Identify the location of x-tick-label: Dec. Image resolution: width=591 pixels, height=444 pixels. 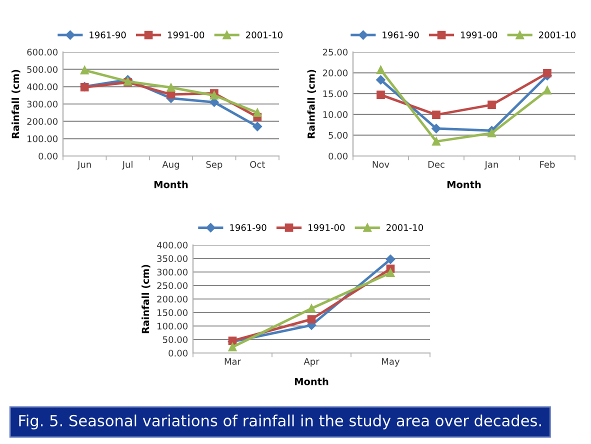
(436, 164).